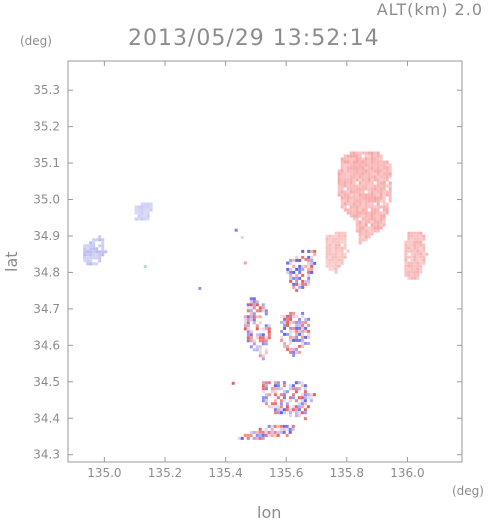 The image size is (491, 521). What do you see at coordinates (46, 200) in the screenshot?
I see `y-tick-label: 35.0` at bounding box center [46, 200].